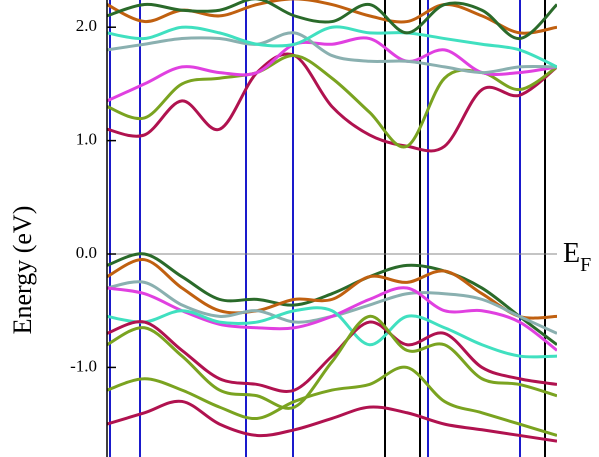  What do you see at coordinates (585, 265) in the screenshot?
I see `fermi-label-sub: F` at bounding box center [585, 265].